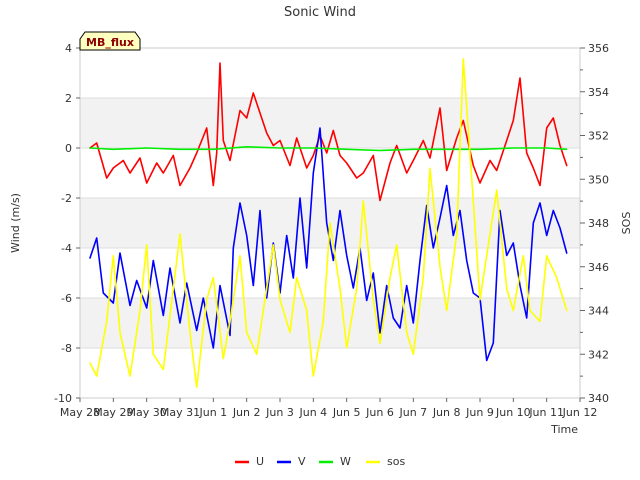 This screenshot has width=640, height=480. I want to click on mb-flux-badge: MB_flux, so click(110, 41).